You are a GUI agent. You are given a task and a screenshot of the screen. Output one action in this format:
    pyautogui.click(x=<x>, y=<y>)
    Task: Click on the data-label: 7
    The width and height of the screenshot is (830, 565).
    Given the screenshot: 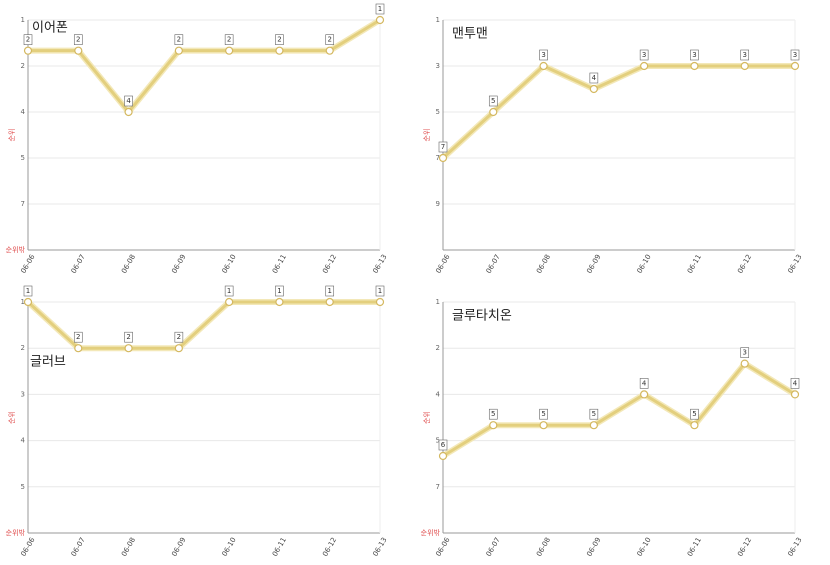 What is the action you would take?
    pyautogui.click(x=443, y=147)
    